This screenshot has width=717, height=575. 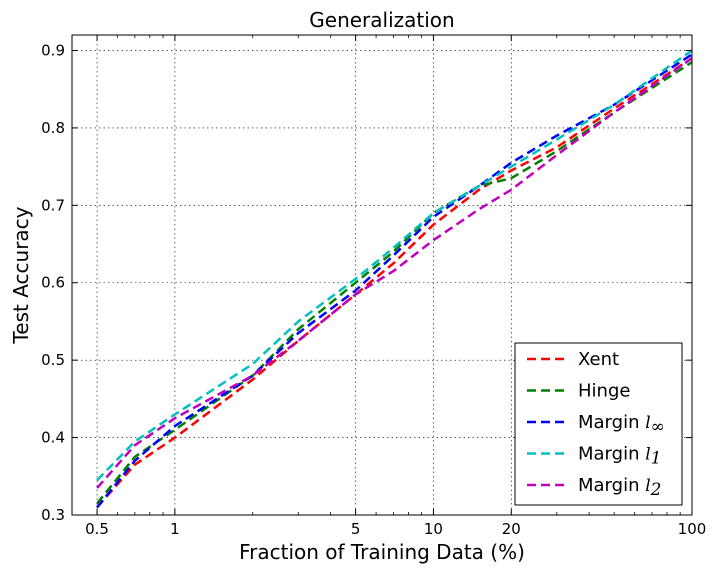 I want to click on x-tick-label: 5, so click(x=356, y=529).